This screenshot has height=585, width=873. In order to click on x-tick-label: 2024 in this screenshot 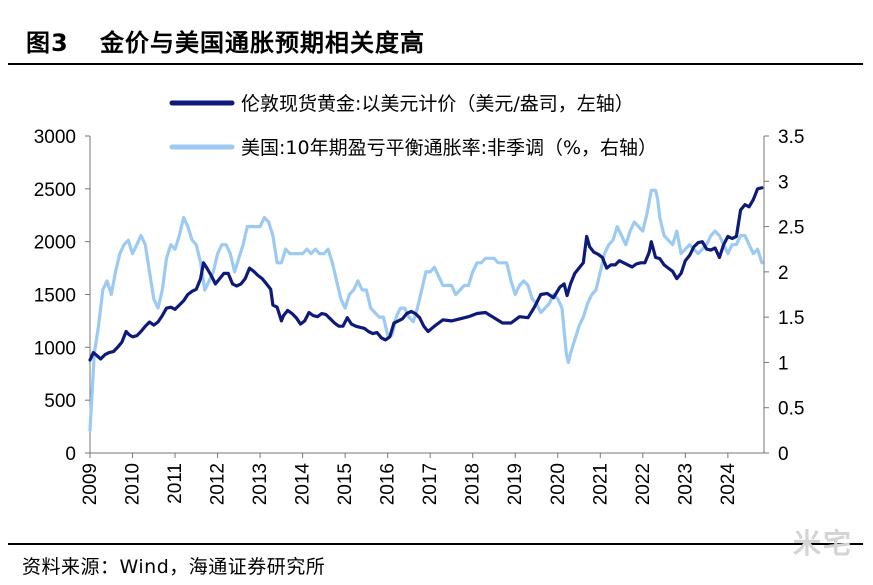, I will do `click(728, 484)`.